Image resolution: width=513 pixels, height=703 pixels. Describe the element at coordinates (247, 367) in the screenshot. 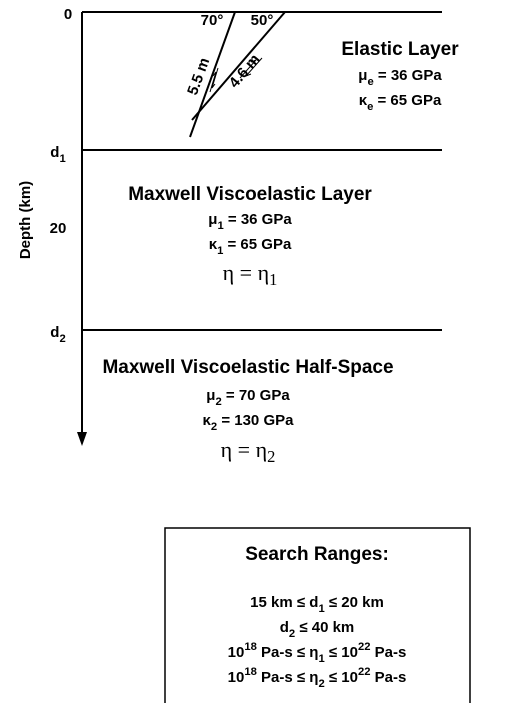

I see `layer-title: Maxwell Viscoelastic Half-Space` at that location.